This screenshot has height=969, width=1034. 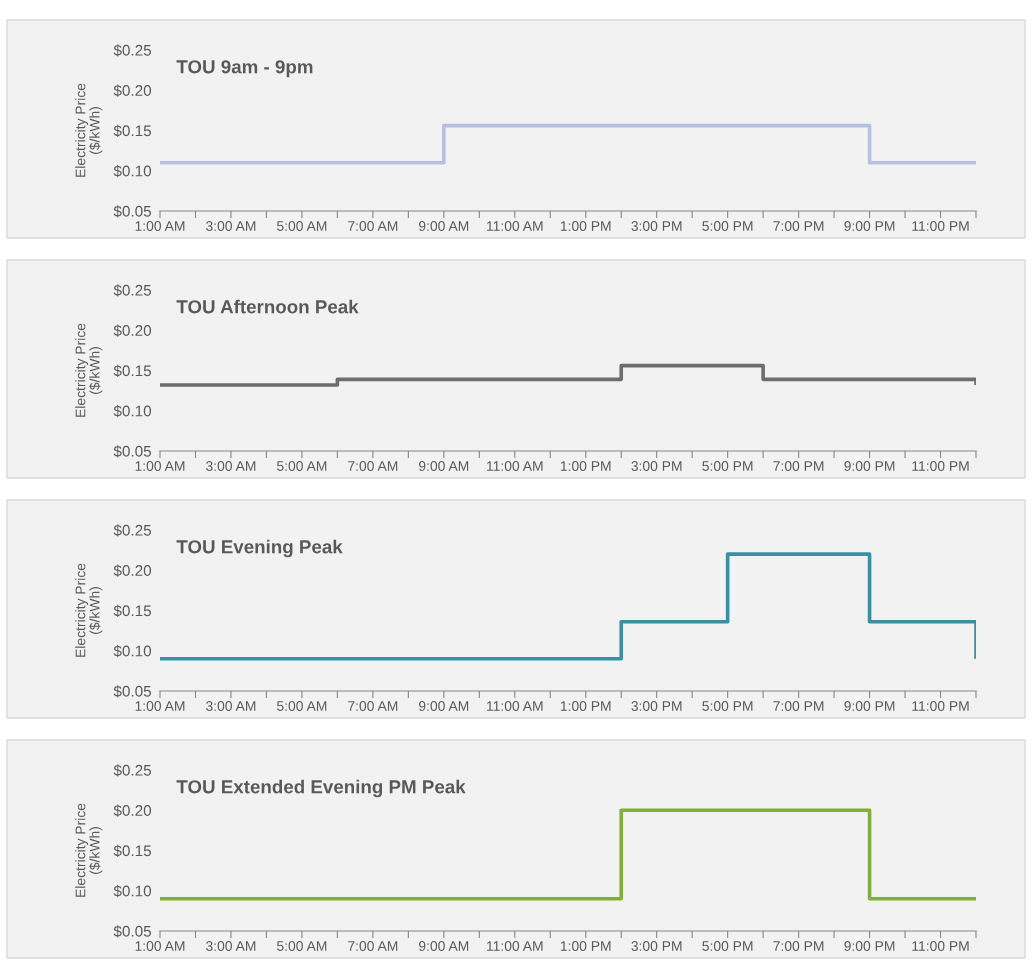 What do you see at coordinates (321, 788) in the screenshot?
I see `chart-title: TOU Extended Evening PM Peak` at bounding box center [321, 788].